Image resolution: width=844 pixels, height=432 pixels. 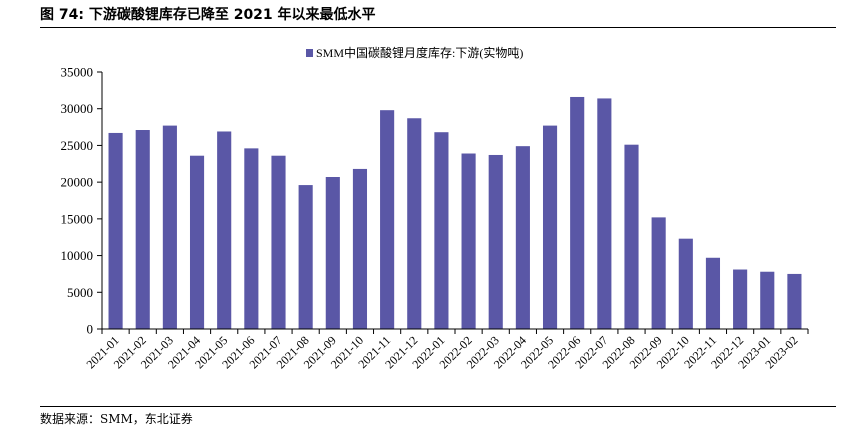 What do you see at coordinates (80, 292) in the screenshot?
I see `y-tick-label-5000: 5000` at bounding box center [80, 292].